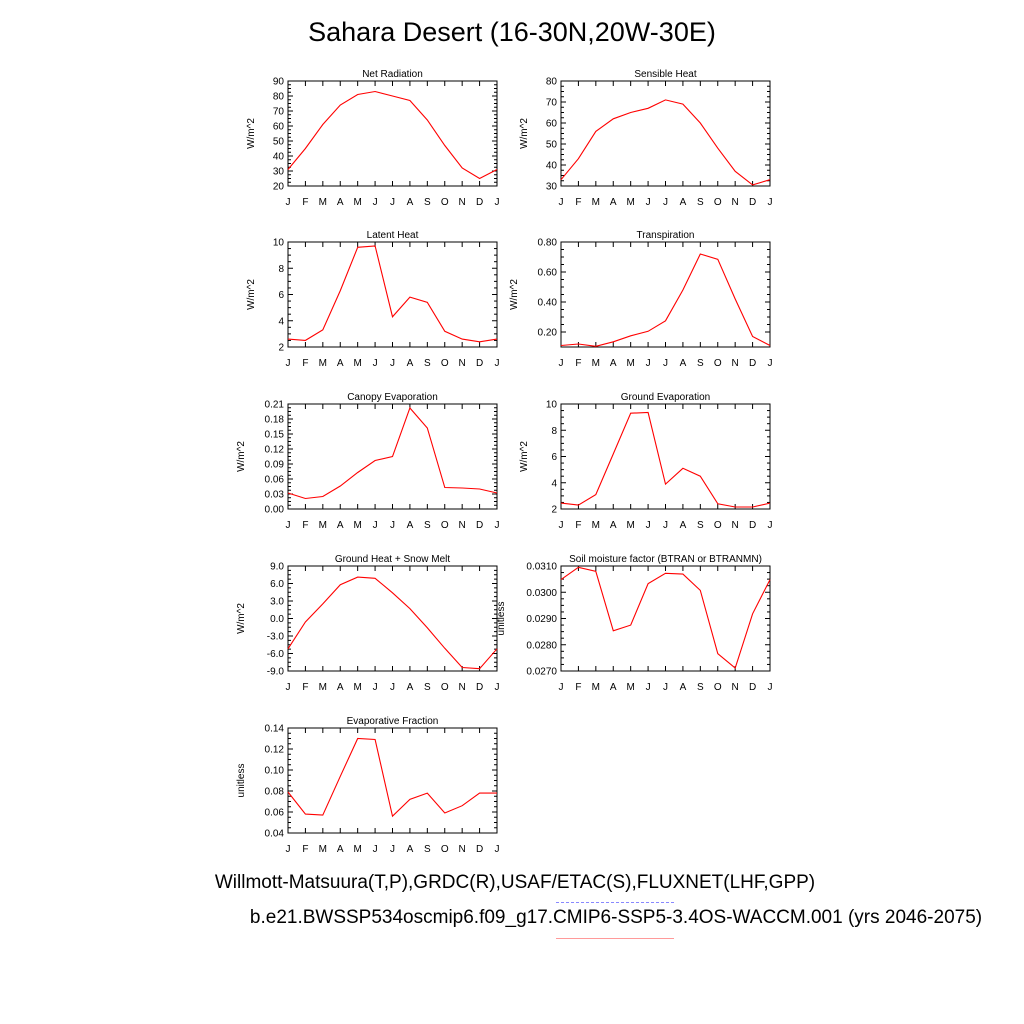 The height and width of the screenshot is (1024, 1024). What do you see at coordinates (552, 124) in the screenshot?
I see `panel-2-y-tick-label: 60` at bounding box center [552, 124].